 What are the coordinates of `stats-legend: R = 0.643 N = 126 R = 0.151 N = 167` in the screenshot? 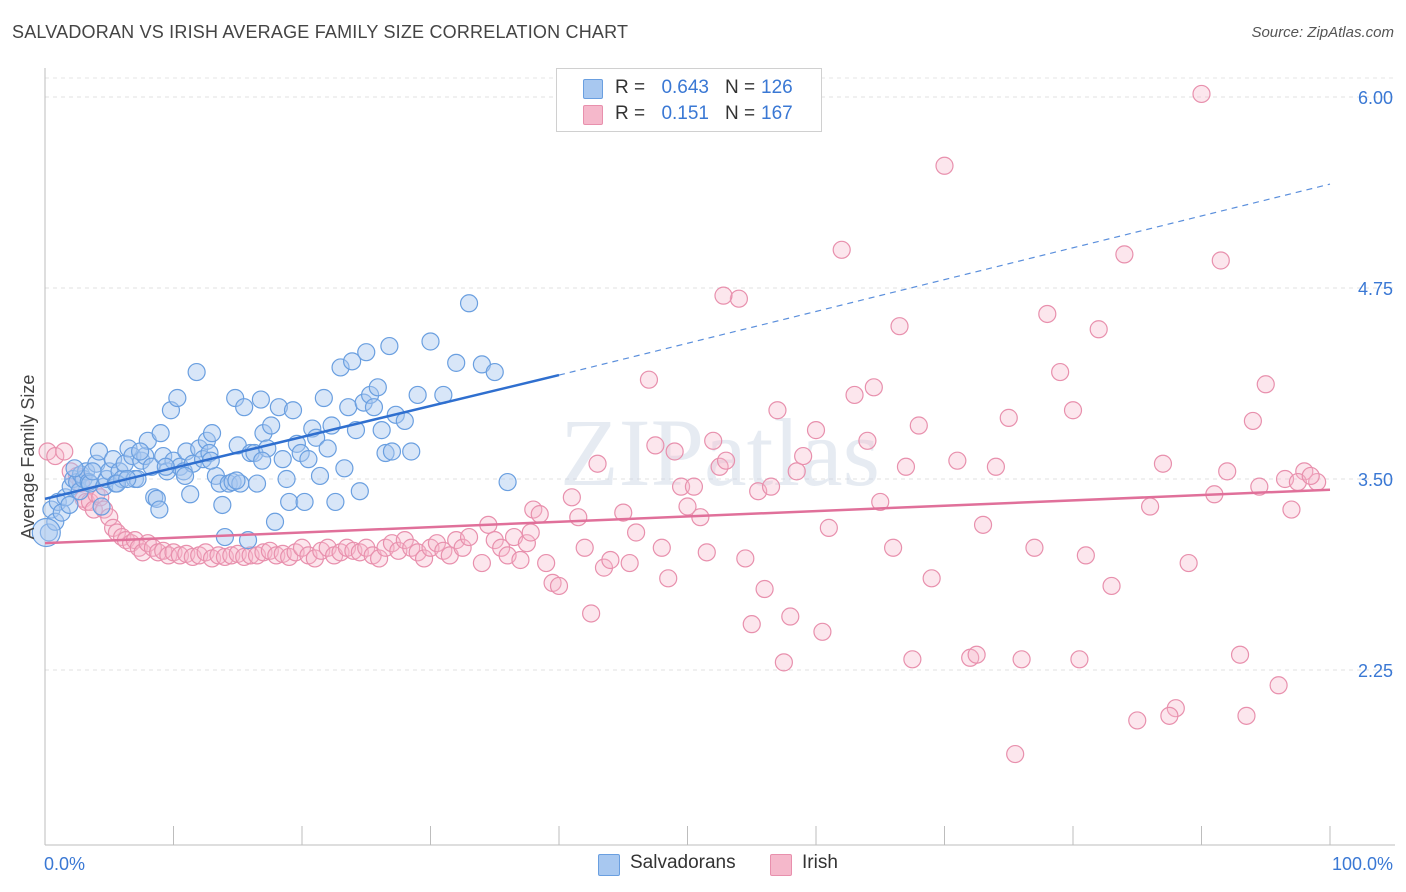 It's located at (689, 100).